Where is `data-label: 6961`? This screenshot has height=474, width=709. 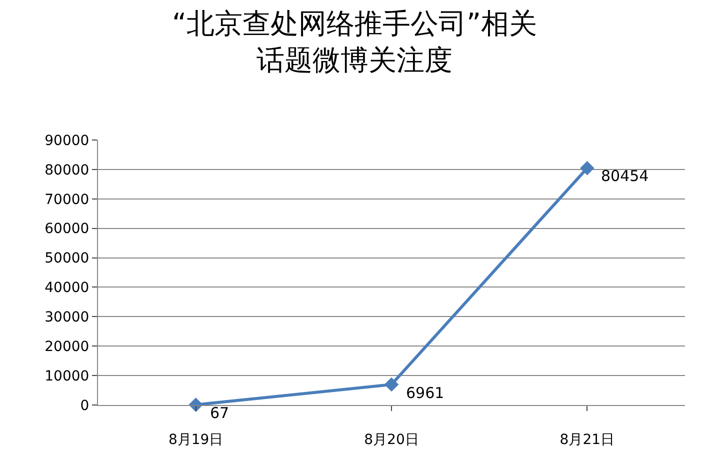 data-label: 6961 is located at coordinates (425, 393).